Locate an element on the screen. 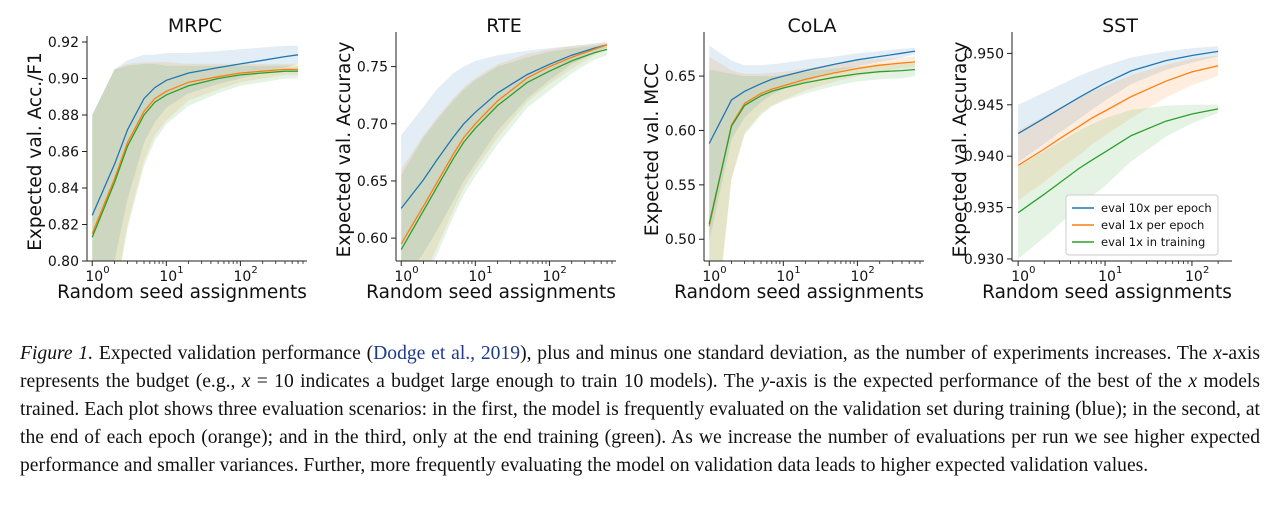 This screenshot has height=524, width=1280. y-tick-label: 0.950 is located at coordinates (984, 54).